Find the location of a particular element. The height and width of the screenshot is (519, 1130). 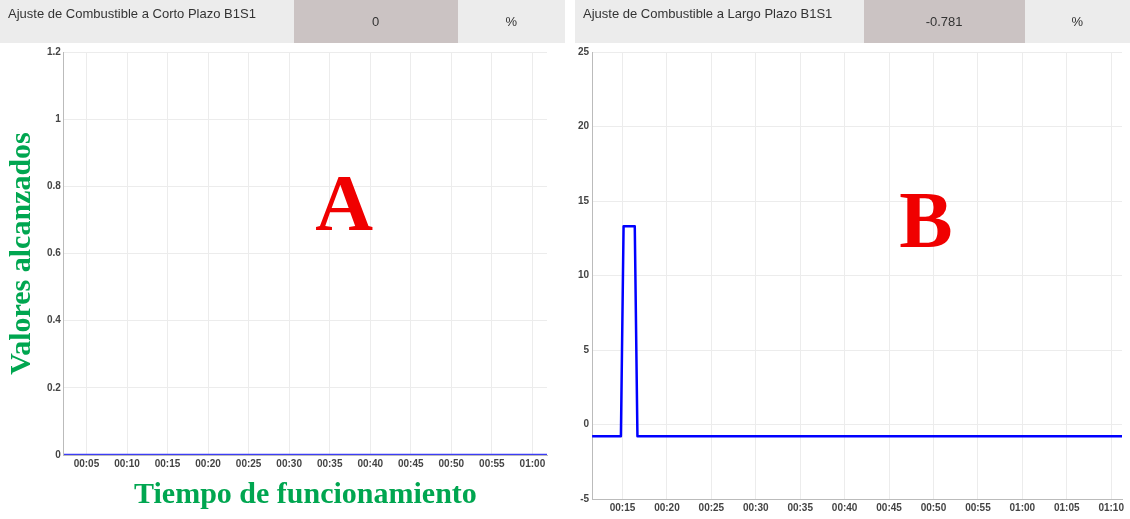

chart-title: Ajuste de Combustible a Largo Plazo B1S1 is located at coordinates (719, 21).